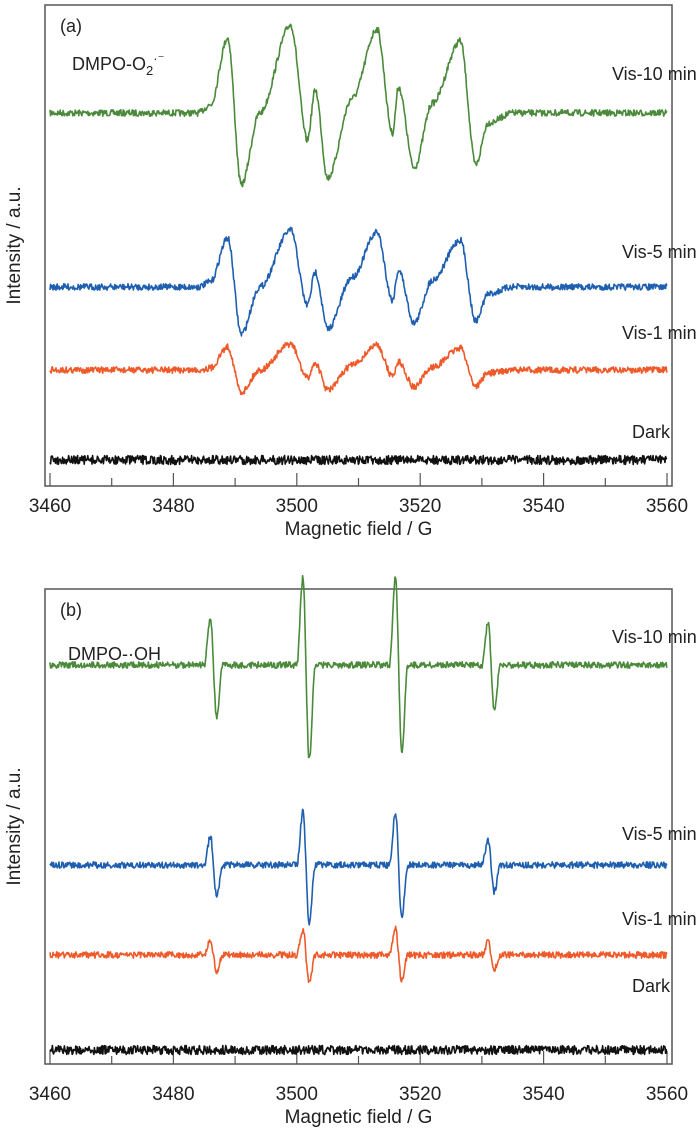 Image resolution: width=700 pixels, height=1143 pixels. Describe the element at coordinates (109, 64) in the screenshot. I see `adduct-main: DMPO-O` at that location.